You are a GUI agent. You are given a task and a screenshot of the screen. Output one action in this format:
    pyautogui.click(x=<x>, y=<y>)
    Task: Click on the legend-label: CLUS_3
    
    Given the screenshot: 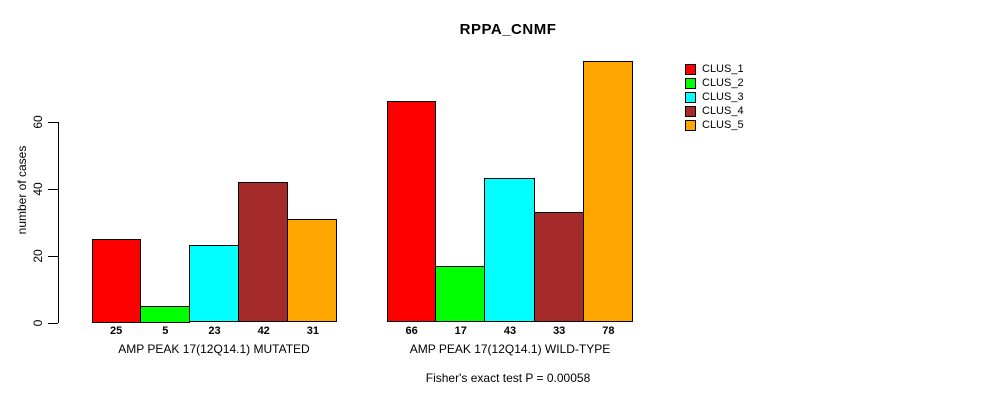 What is the action you would take?
    pyautogui.click(x=723, y=97)
    